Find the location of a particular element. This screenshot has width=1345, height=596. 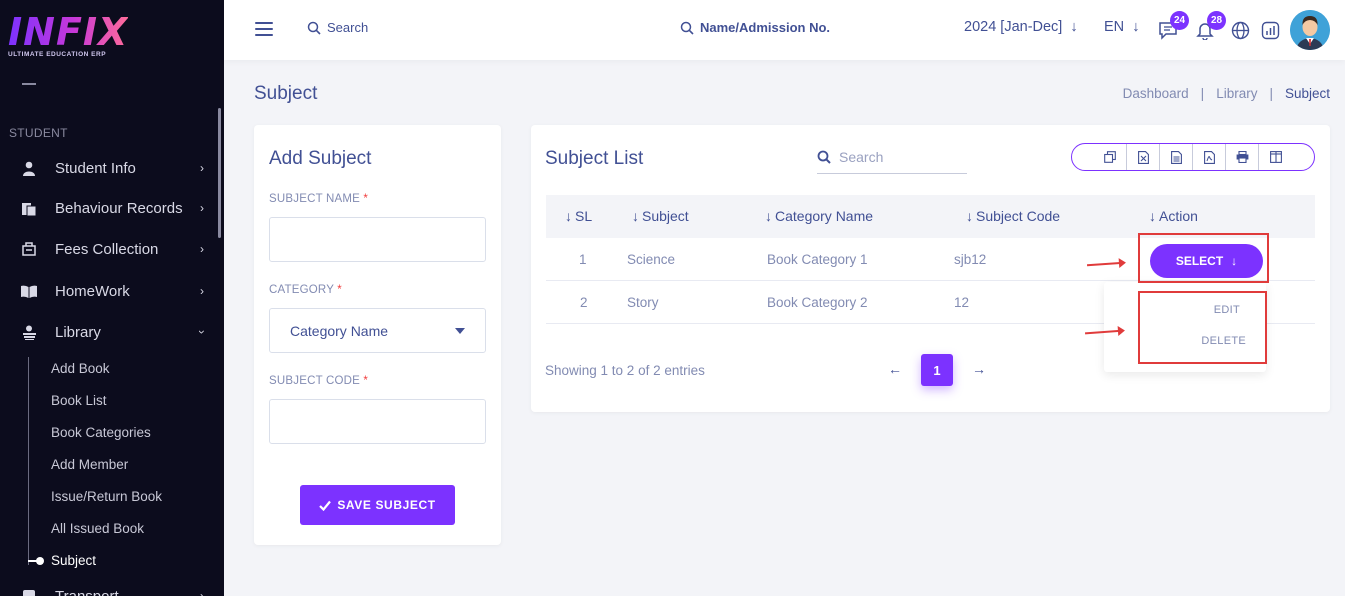

table-row: 1 Science Book Category 1 sjb12 is located at coordinates (930, 259).